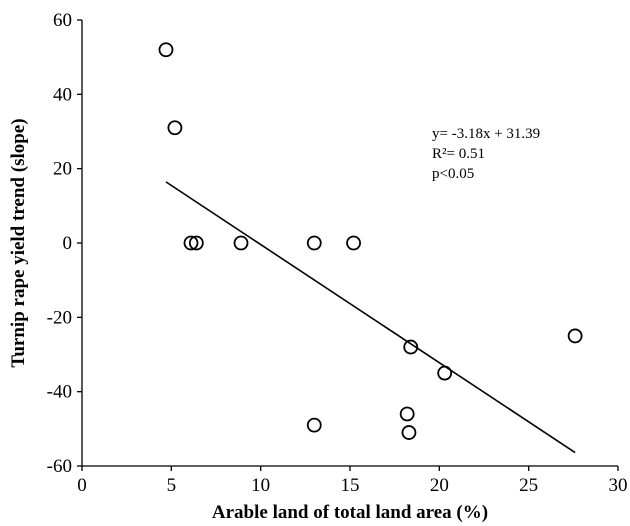 The image size is (630, 526). Describe the element at coordinates (68, 243) in the screenshot. I see `y-tick-label: 0` at that location.